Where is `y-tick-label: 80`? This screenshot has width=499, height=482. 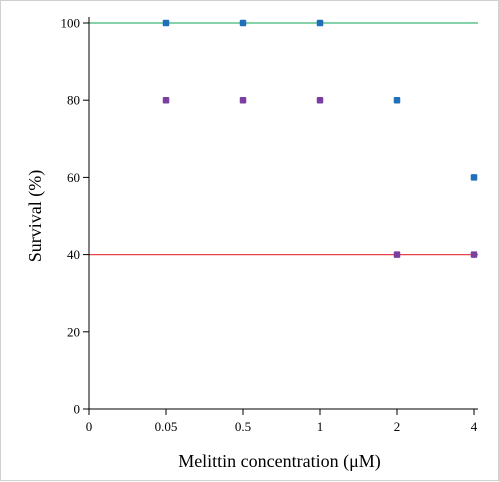 y-tick-label: 80 is located at coordinates (73, 100).